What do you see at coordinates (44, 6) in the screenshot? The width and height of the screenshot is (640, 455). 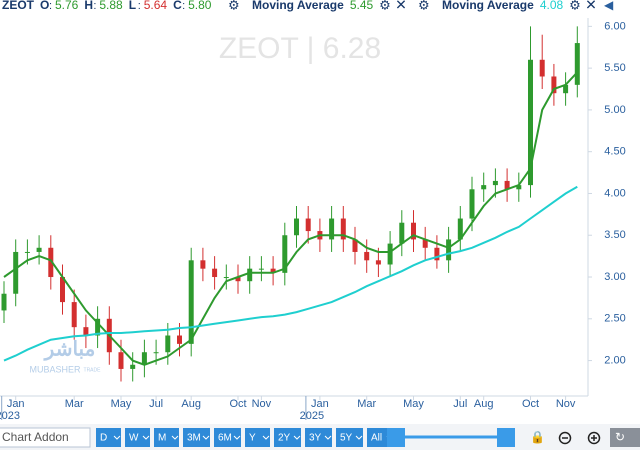 I see `quote-label: O` at bounding box center [44, 6].